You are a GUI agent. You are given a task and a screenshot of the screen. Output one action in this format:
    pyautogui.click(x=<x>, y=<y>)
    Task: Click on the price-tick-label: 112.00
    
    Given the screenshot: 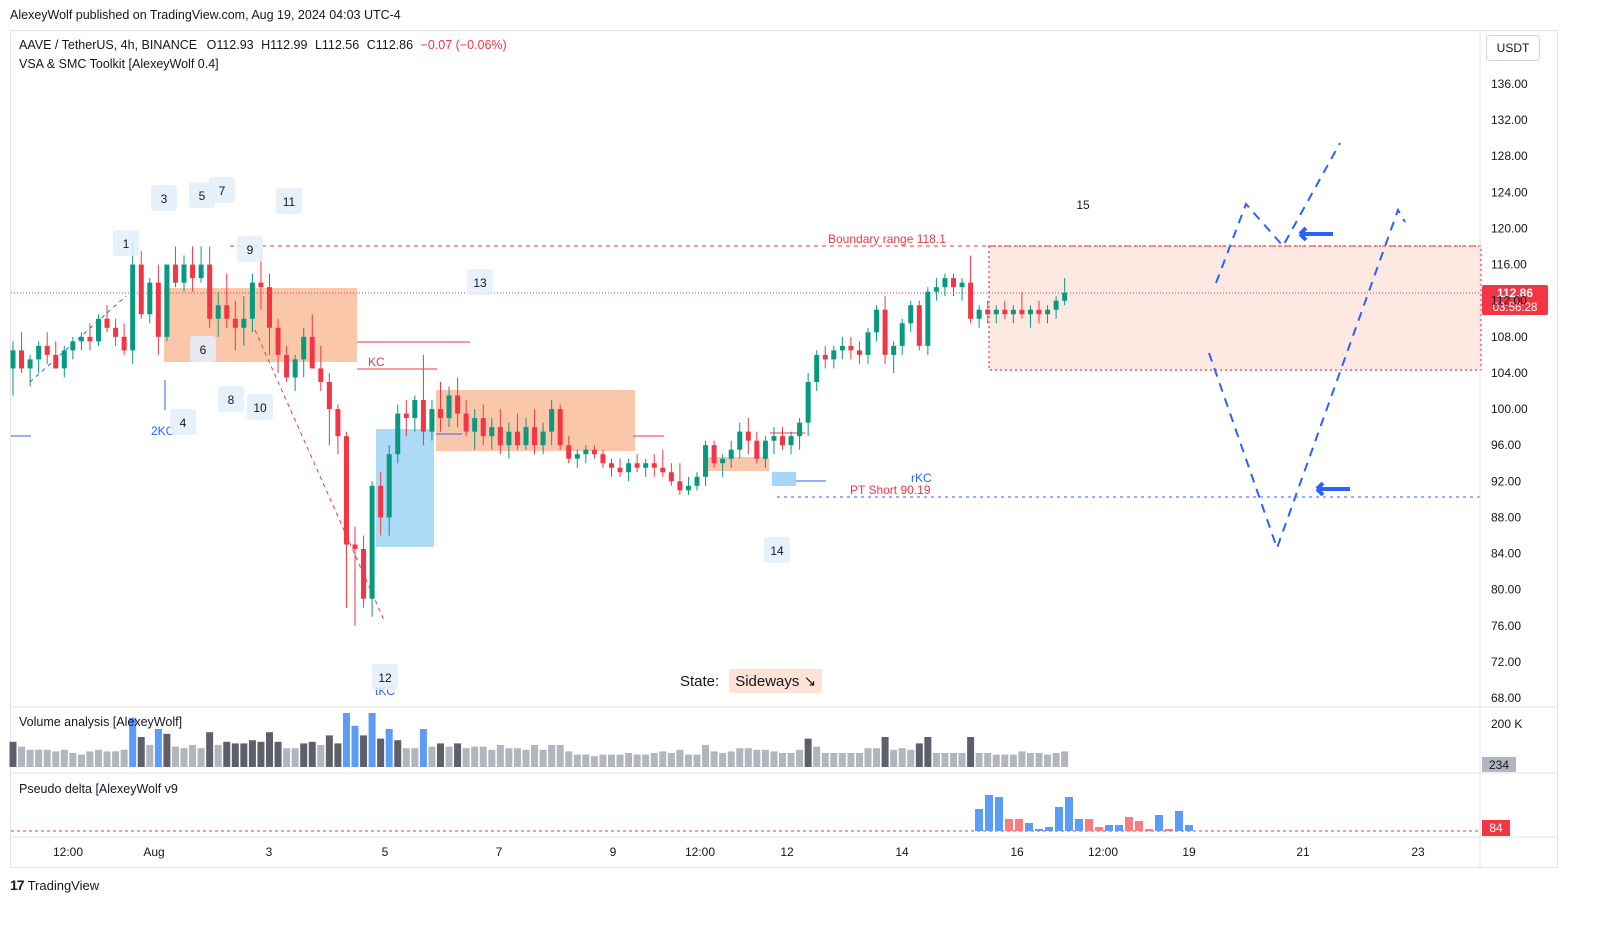 What is the action you would take?
    pyautogui.click(x=1509, y=301)
    